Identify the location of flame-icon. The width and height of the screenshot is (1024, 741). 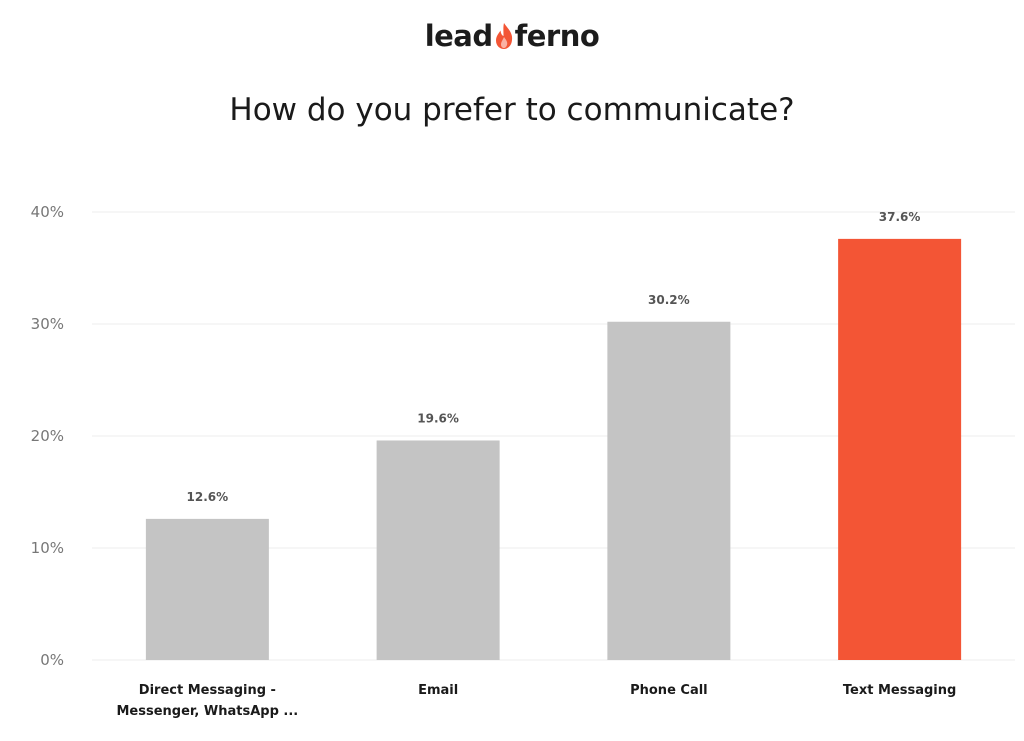
(503, 36).